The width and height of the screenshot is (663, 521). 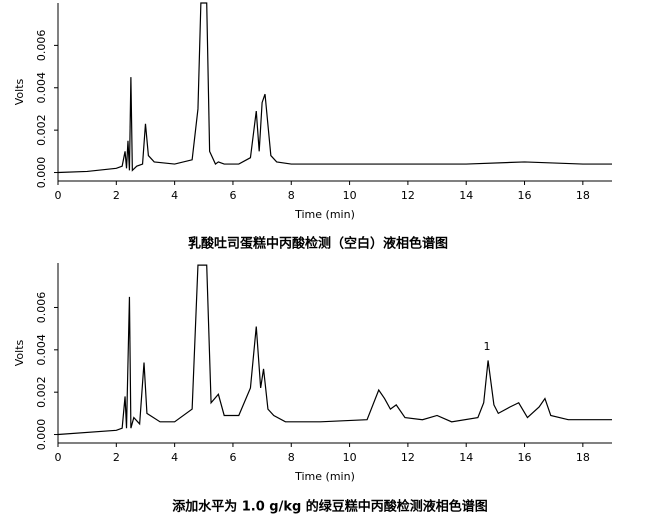 I want to click on chart-title: 添加水平为 1.0 g/kg 的绿豆糕中丙酸检测液相色谱图, so click(x=330, y=507).